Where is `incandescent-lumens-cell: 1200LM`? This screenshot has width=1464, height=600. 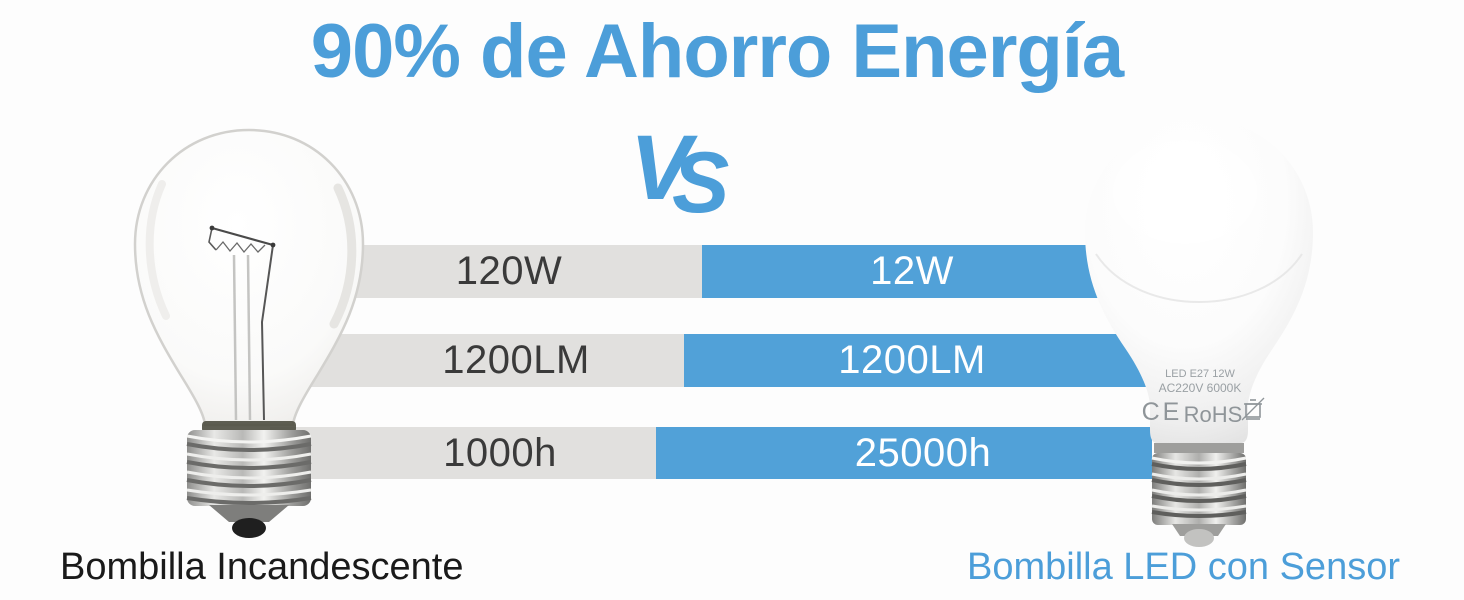
incandescent-lumens-cell: 1200LM is located at coordinates (477, 360).